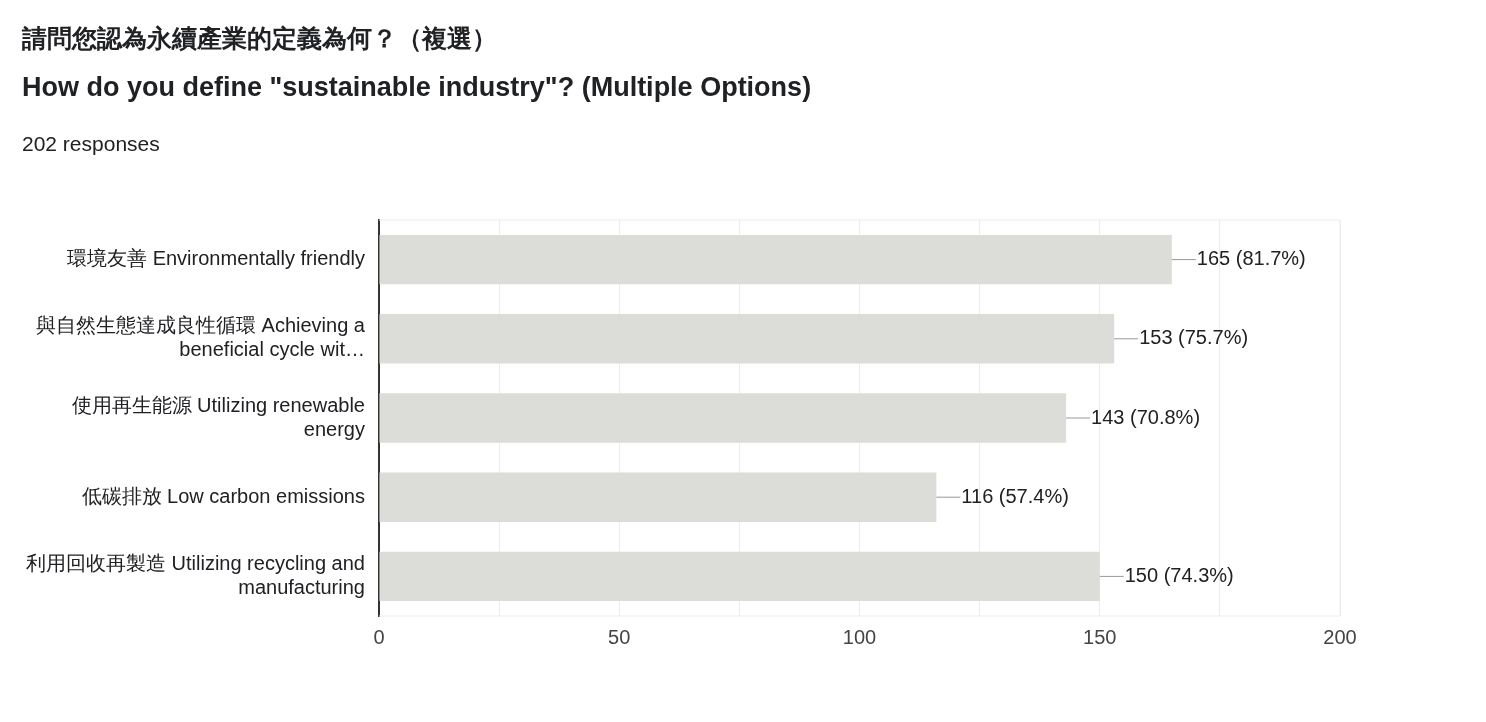 The image size is (1486, 722). What do you see at coordinates (417, 87) in the screenshot?
I see `chart-subtitle: How do you define "sustainable industry"? (Multiple Options)` at bounding box center [417, 87].